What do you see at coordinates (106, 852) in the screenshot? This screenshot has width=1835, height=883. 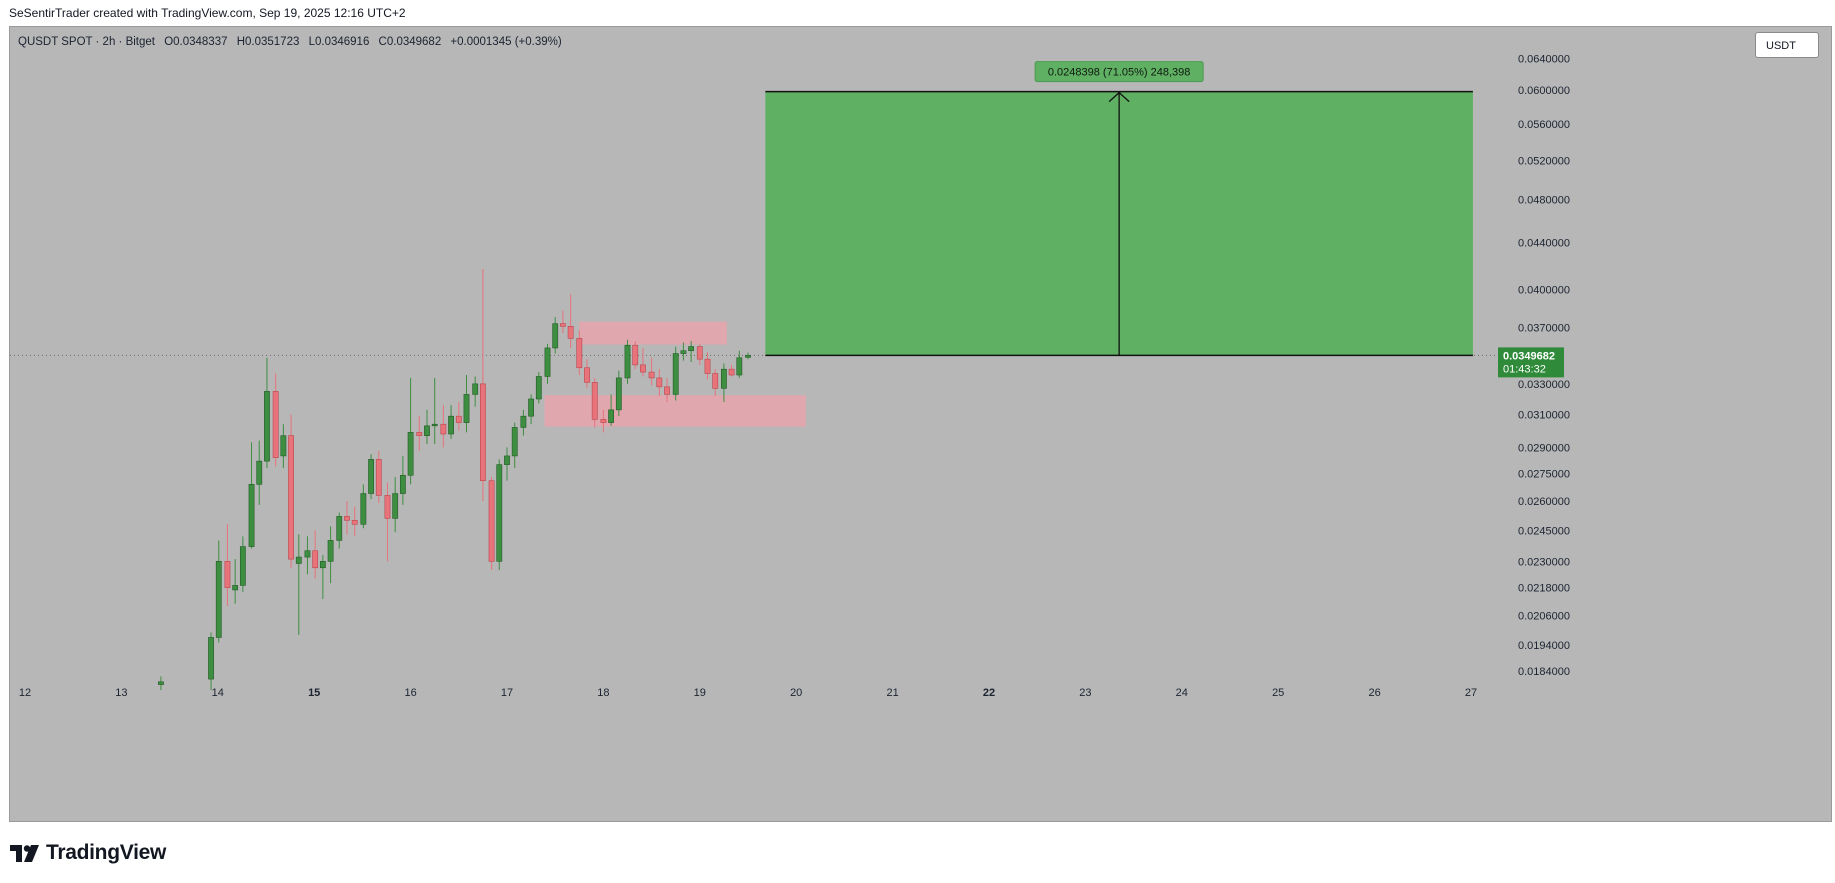 I see `brand-name: TradingView` at bounding box center [106, 852].